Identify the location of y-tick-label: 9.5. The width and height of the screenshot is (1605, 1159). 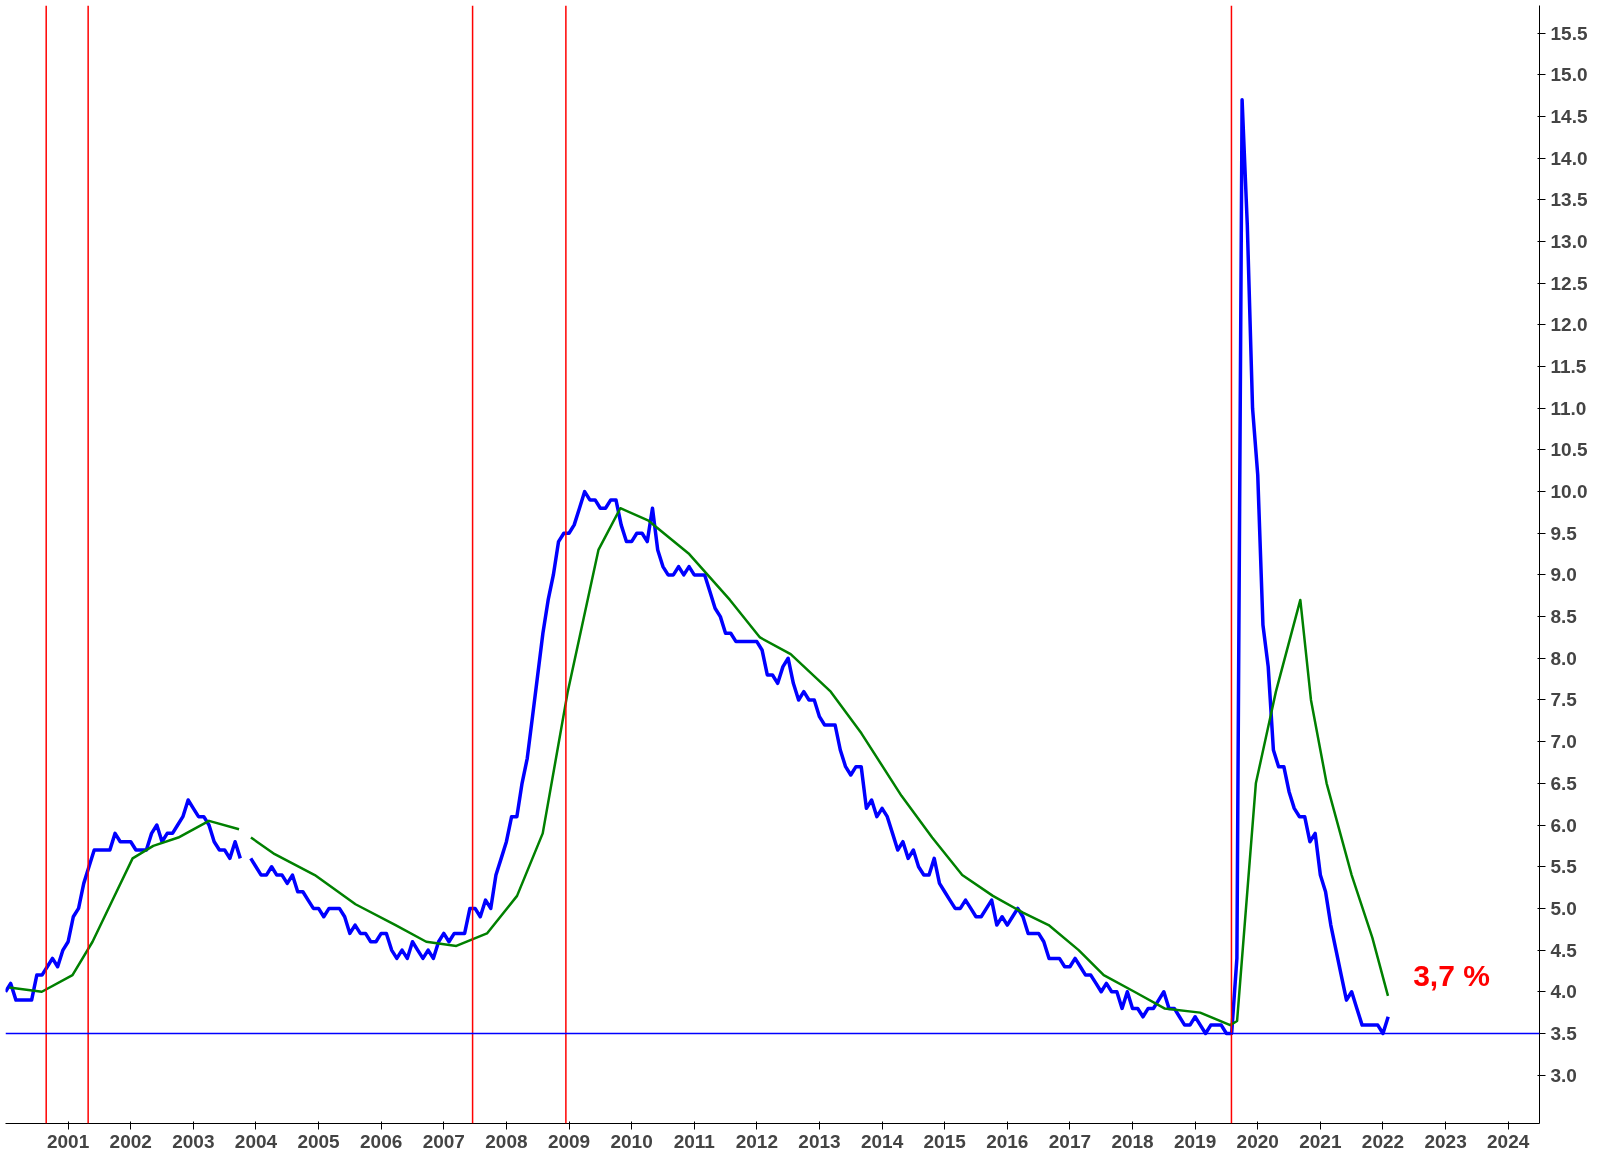
(1564, 533).